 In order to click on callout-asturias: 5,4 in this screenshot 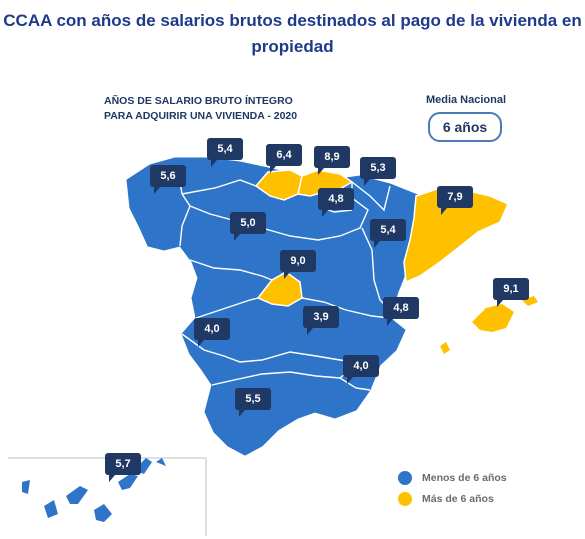, I will do `click(225, 152)`.